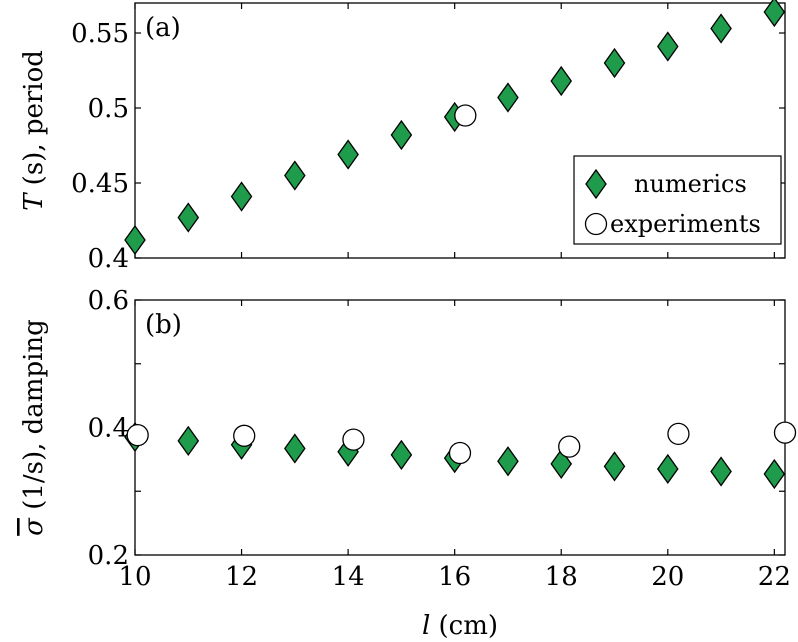  I want to click on x-tick-label: 20, so click(667, 577).